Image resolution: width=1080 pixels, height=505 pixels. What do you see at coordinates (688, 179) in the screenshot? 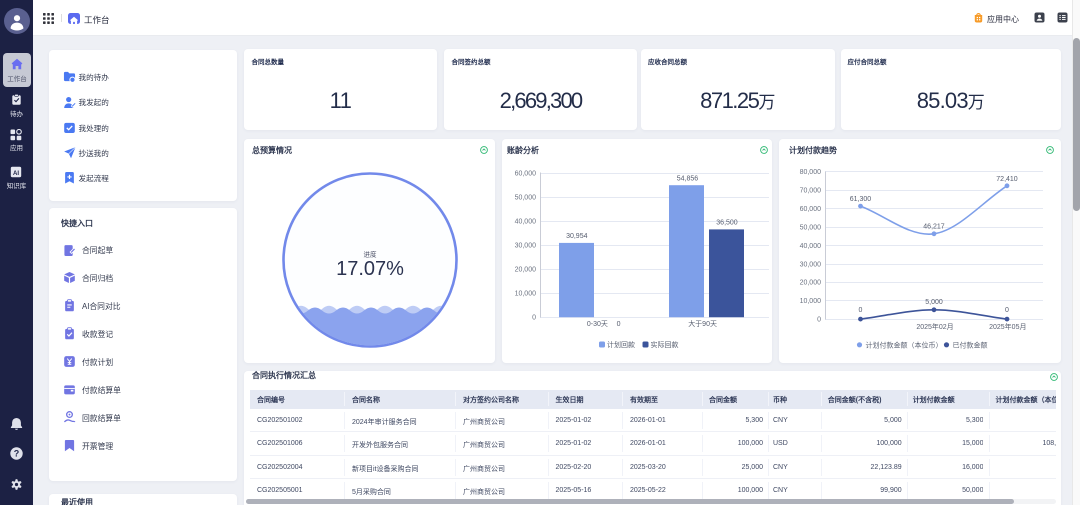
I see `svg-text: 54,856` at bounding box center [688, 179].